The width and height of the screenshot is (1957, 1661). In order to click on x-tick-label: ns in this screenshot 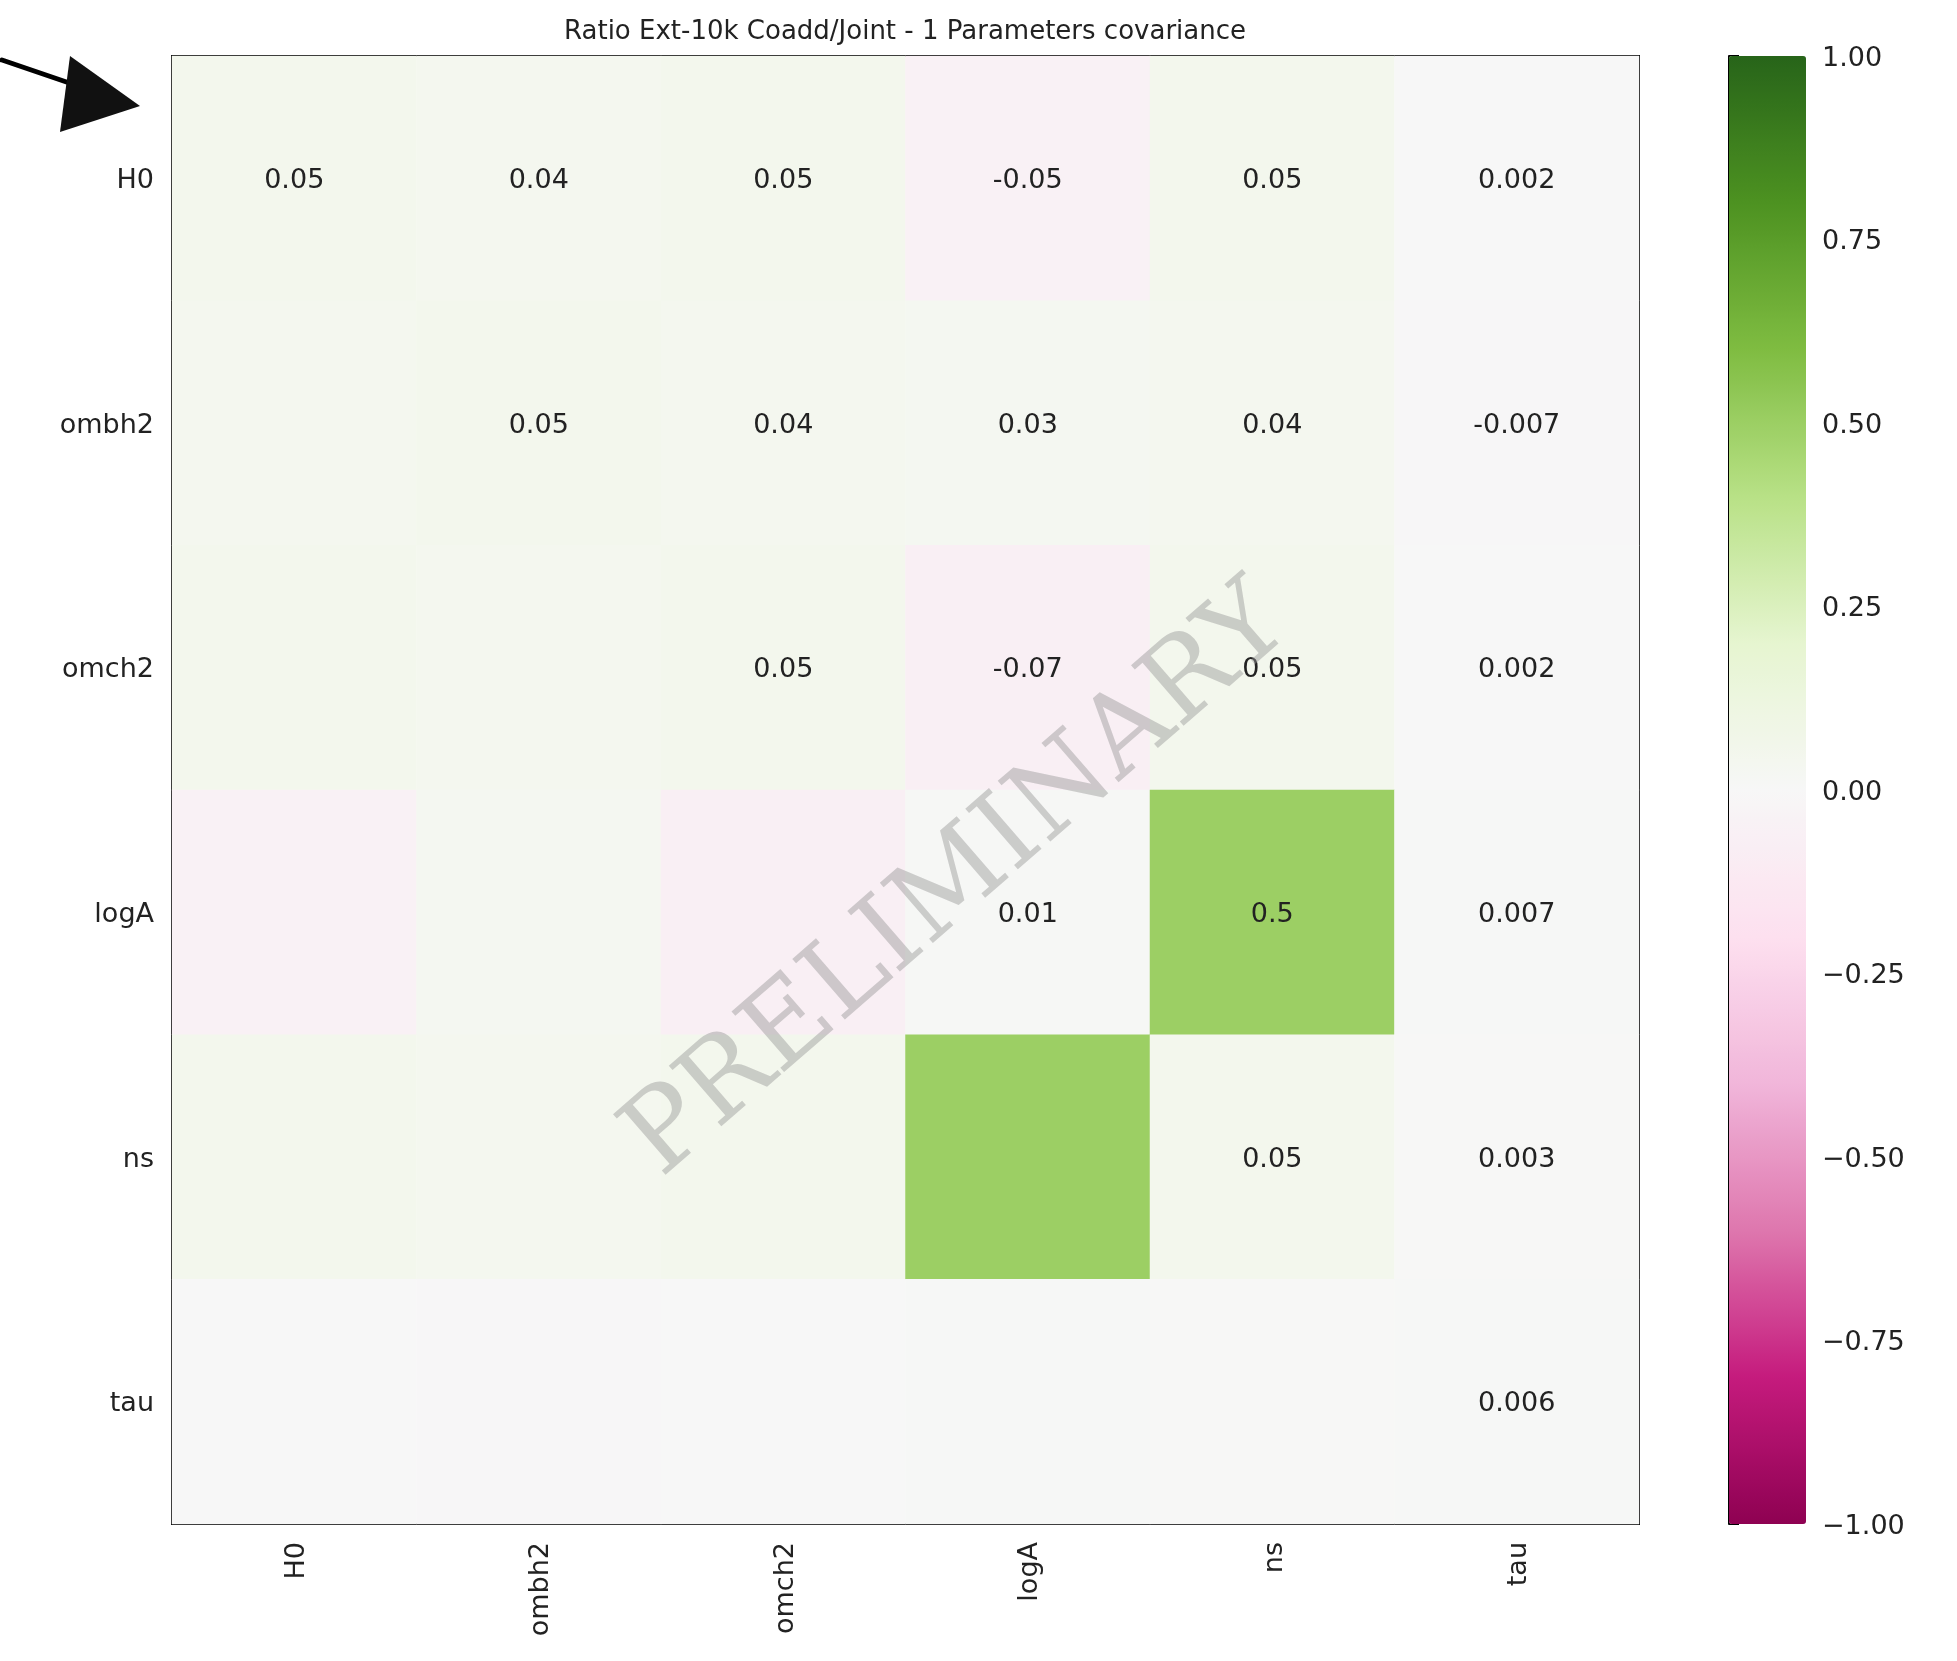, I will do `click(1272, 1558)`.